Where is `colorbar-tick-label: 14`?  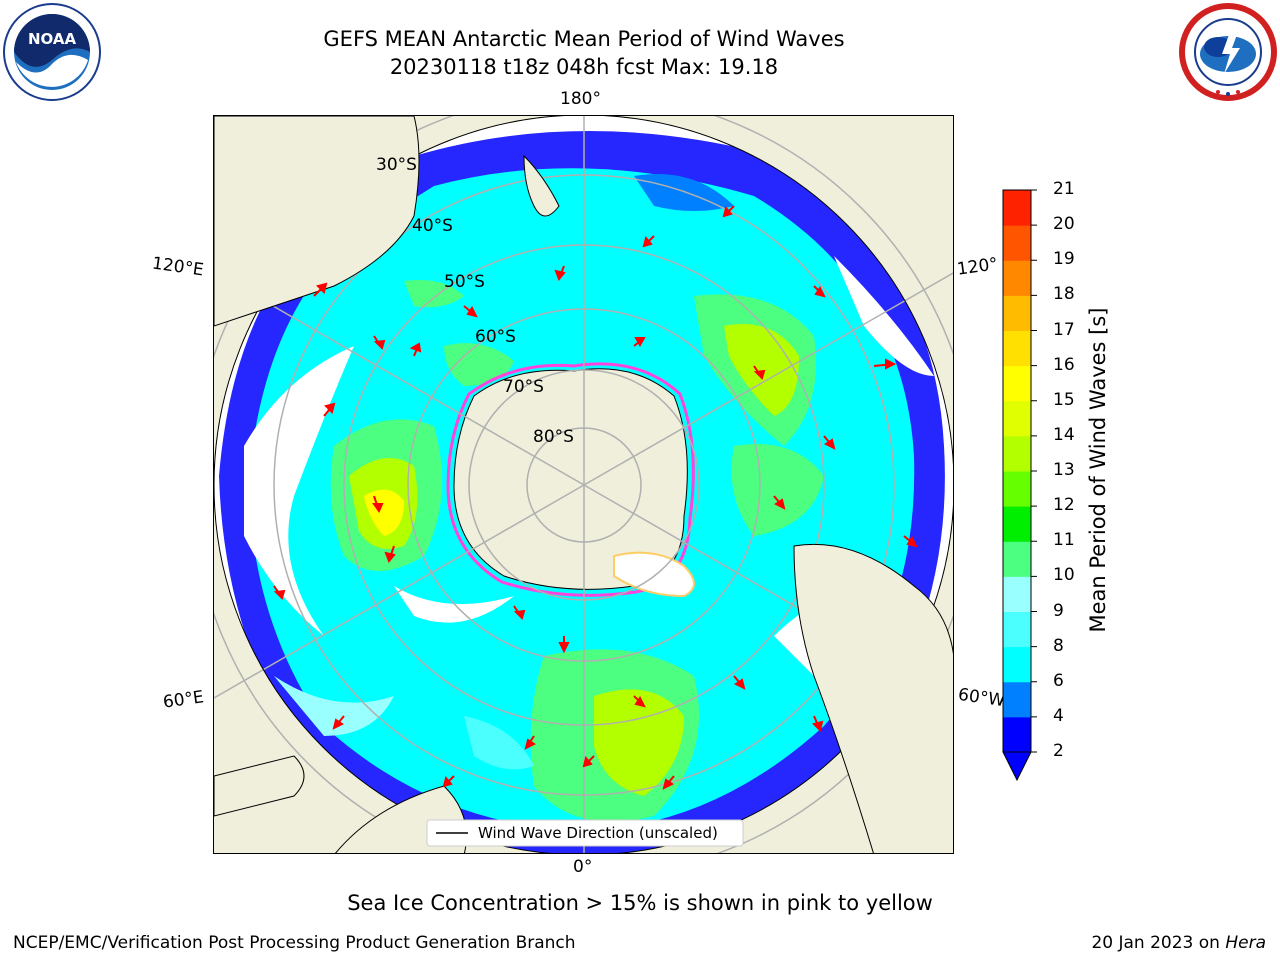 colorbar-tick-label: 14 is located at coordinates (1064, 434).